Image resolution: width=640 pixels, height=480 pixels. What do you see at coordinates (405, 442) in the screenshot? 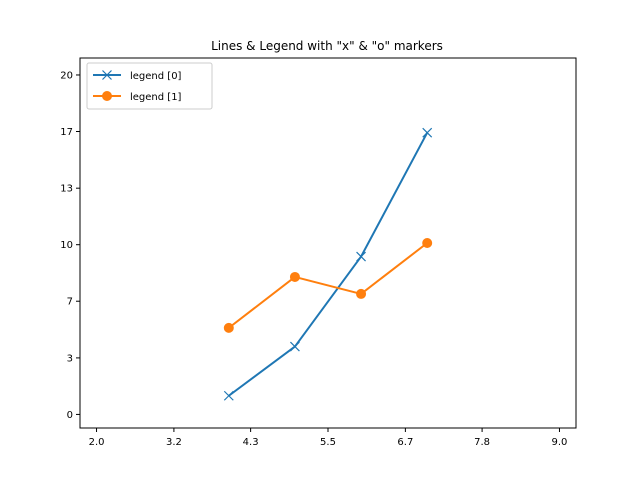
I see `x-tick-label: 6.7` at bounding box center [405, 442].